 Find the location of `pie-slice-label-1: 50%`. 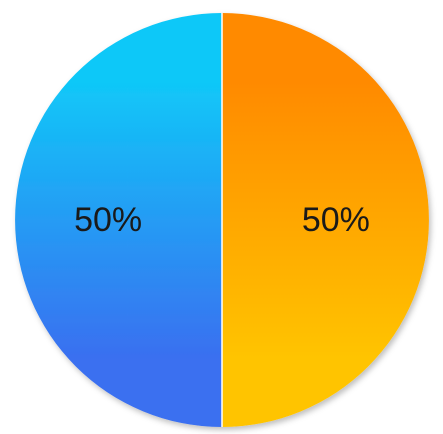

pie-slice-label-1: 50% is located at coordinates (108, 220).